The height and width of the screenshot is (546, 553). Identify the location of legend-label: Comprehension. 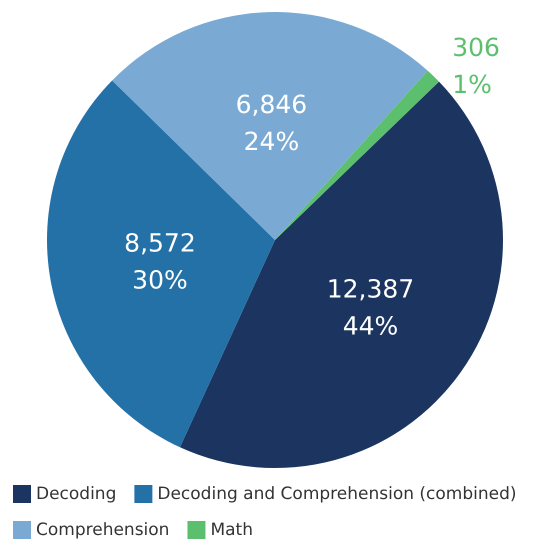
(103, 530).